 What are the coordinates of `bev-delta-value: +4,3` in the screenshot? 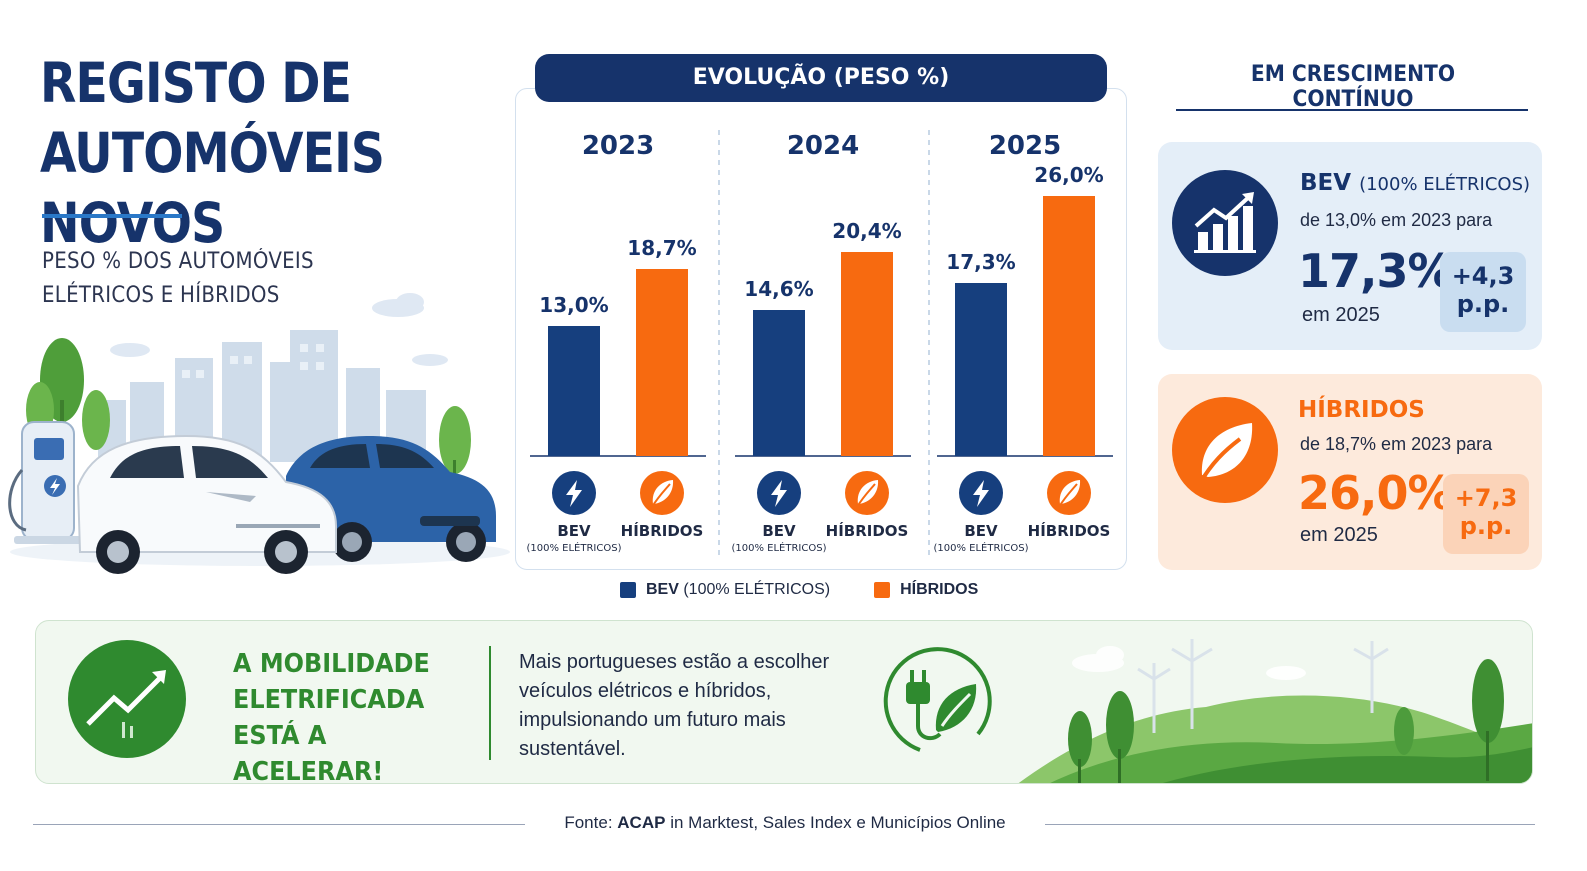 It's located at (1483, 276).